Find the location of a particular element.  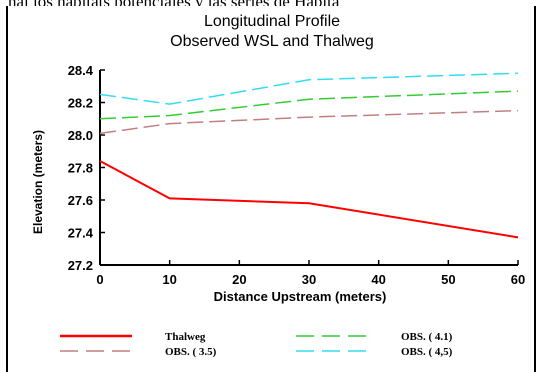

y-tick-label: 28.0 is located at coordinates (80, 135).